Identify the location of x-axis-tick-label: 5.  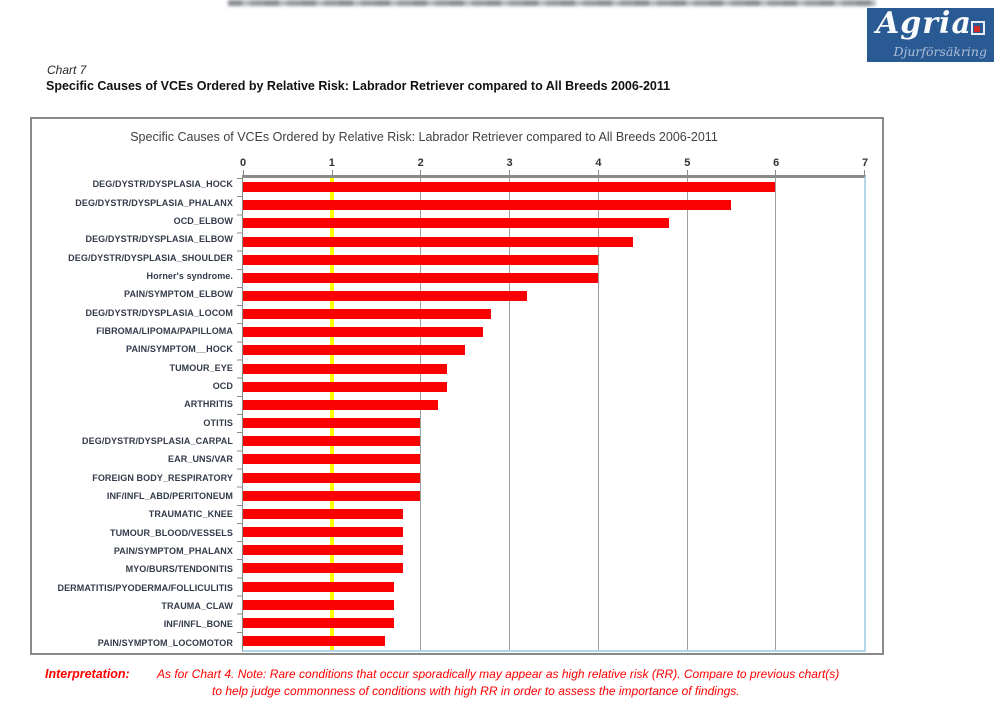
(687, 163).